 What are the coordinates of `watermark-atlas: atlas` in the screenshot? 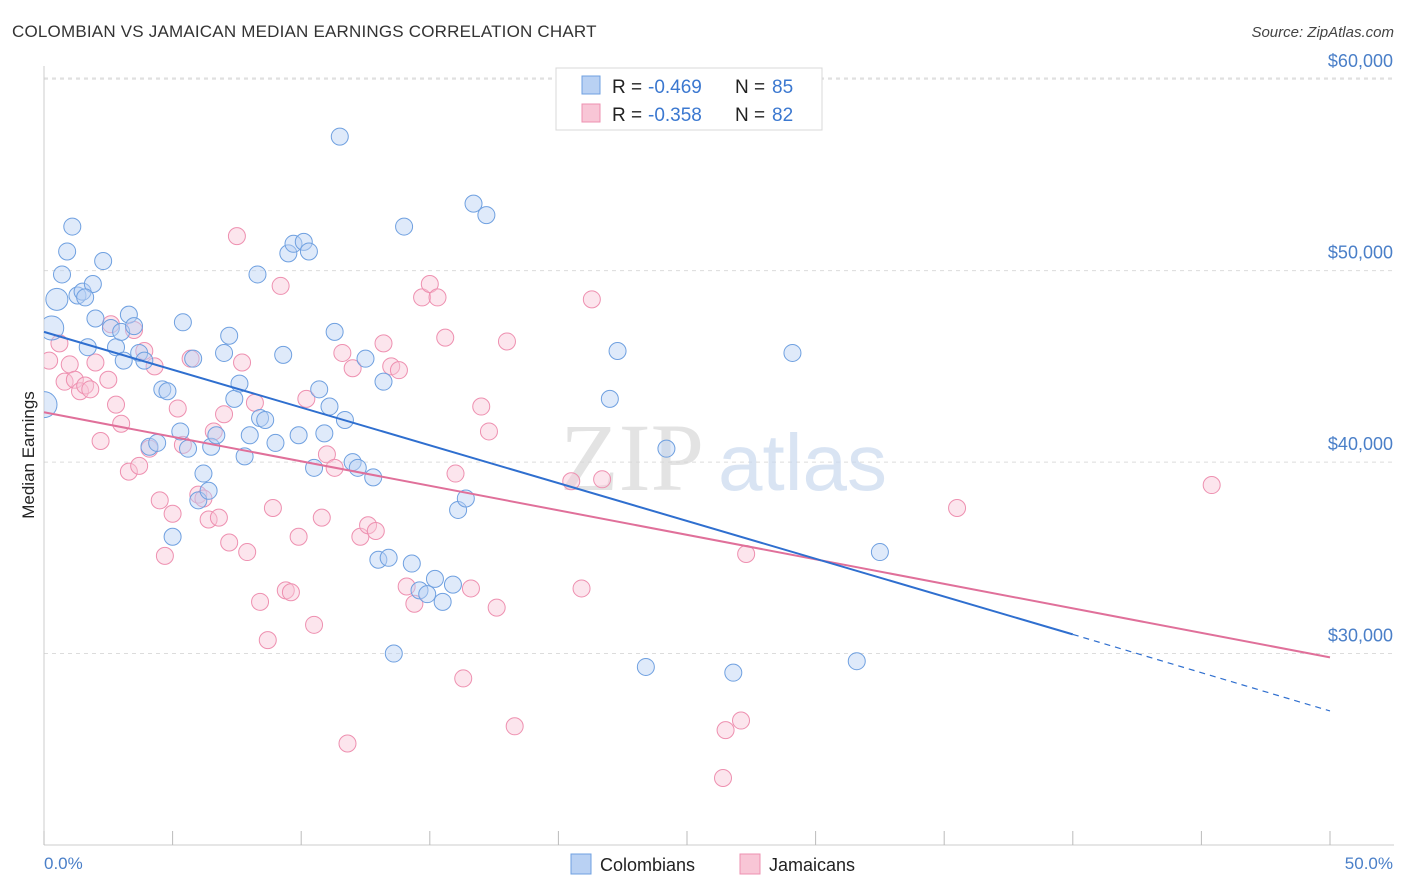 It's located at (802, 462).